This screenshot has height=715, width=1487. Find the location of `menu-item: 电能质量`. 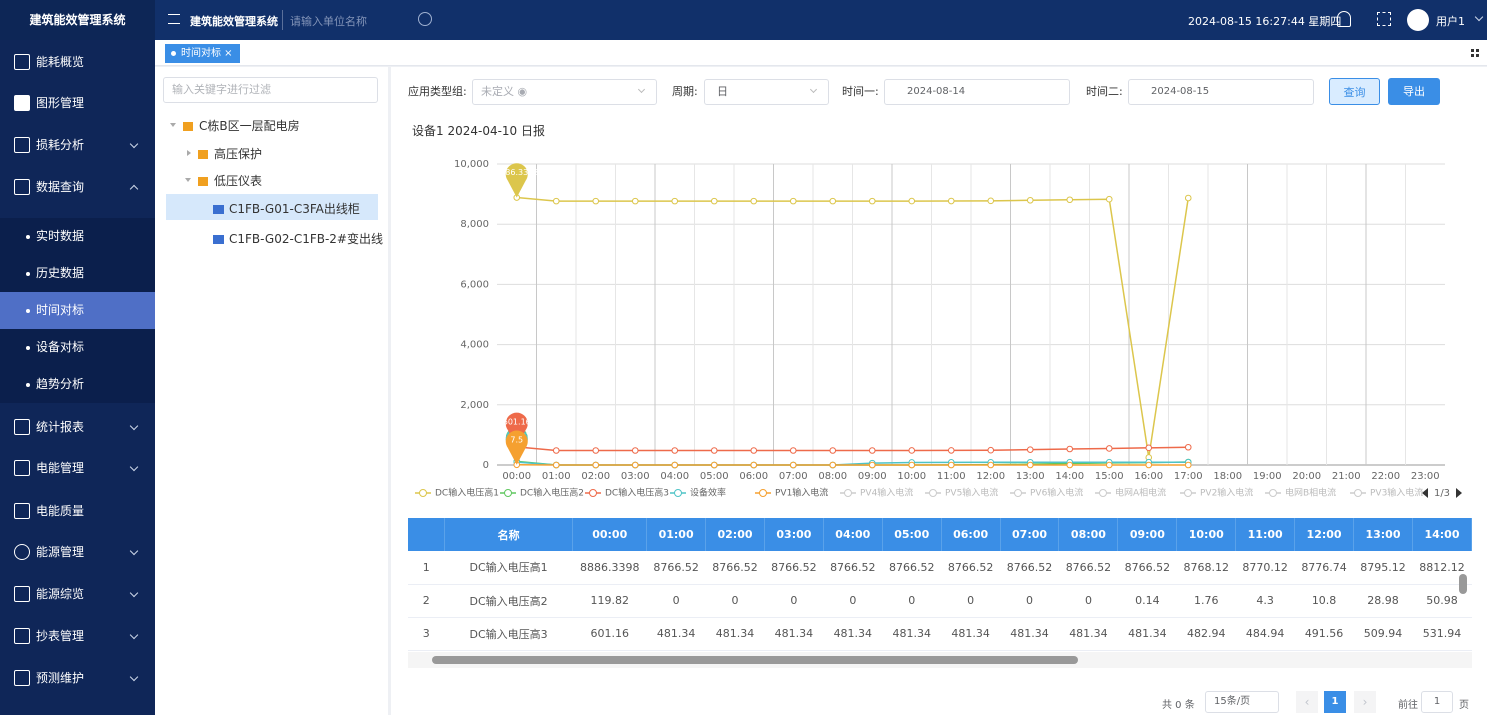

menu-item: 电能质量 is located at coordinates (77, 511).